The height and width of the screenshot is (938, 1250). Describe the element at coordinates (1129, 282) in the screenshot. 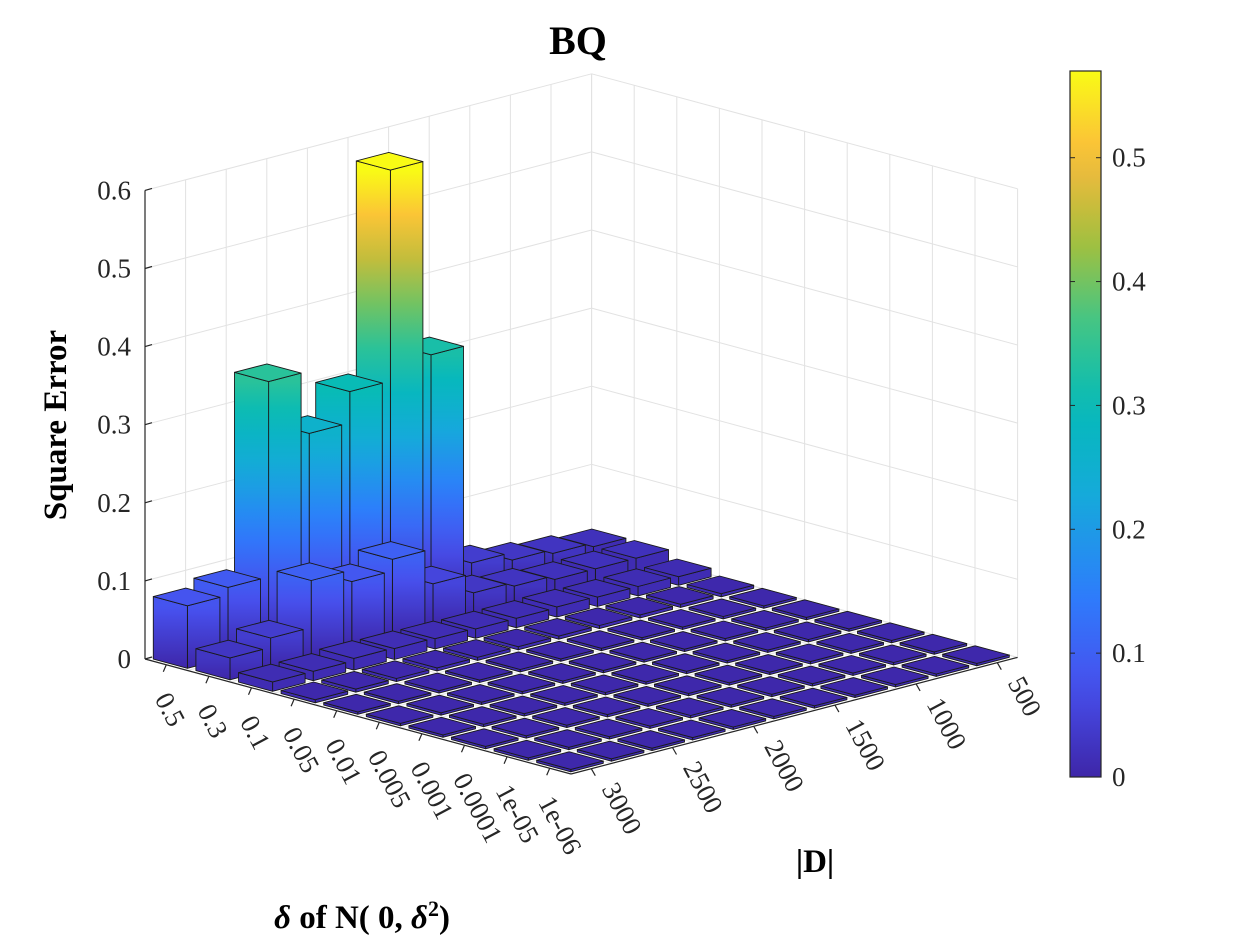

I see `colorbar-tick-label: 0.4` at that location.